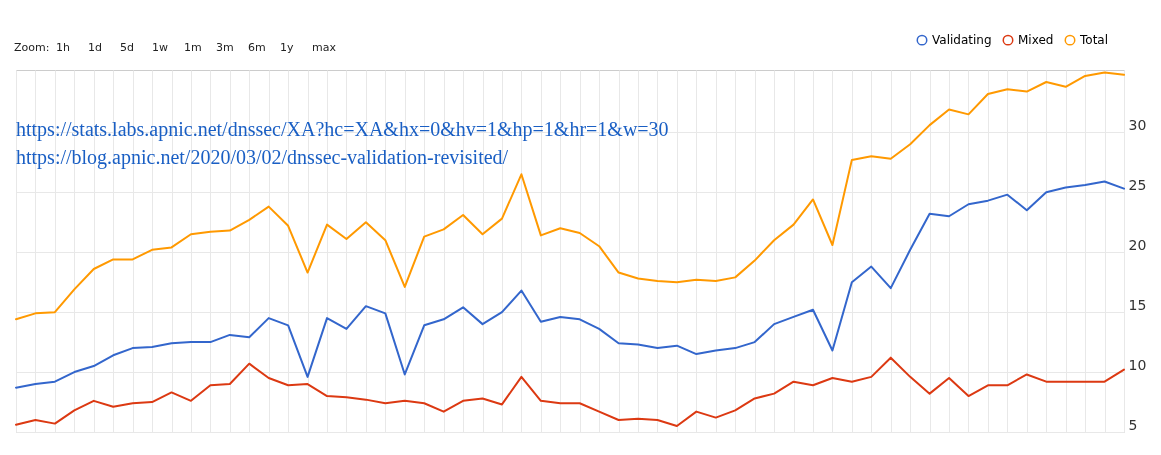  What do you see at coordinates (1137, 244) in the screenshot?
I see `y-tick-label: 20` at bounding box center [1137, 244].